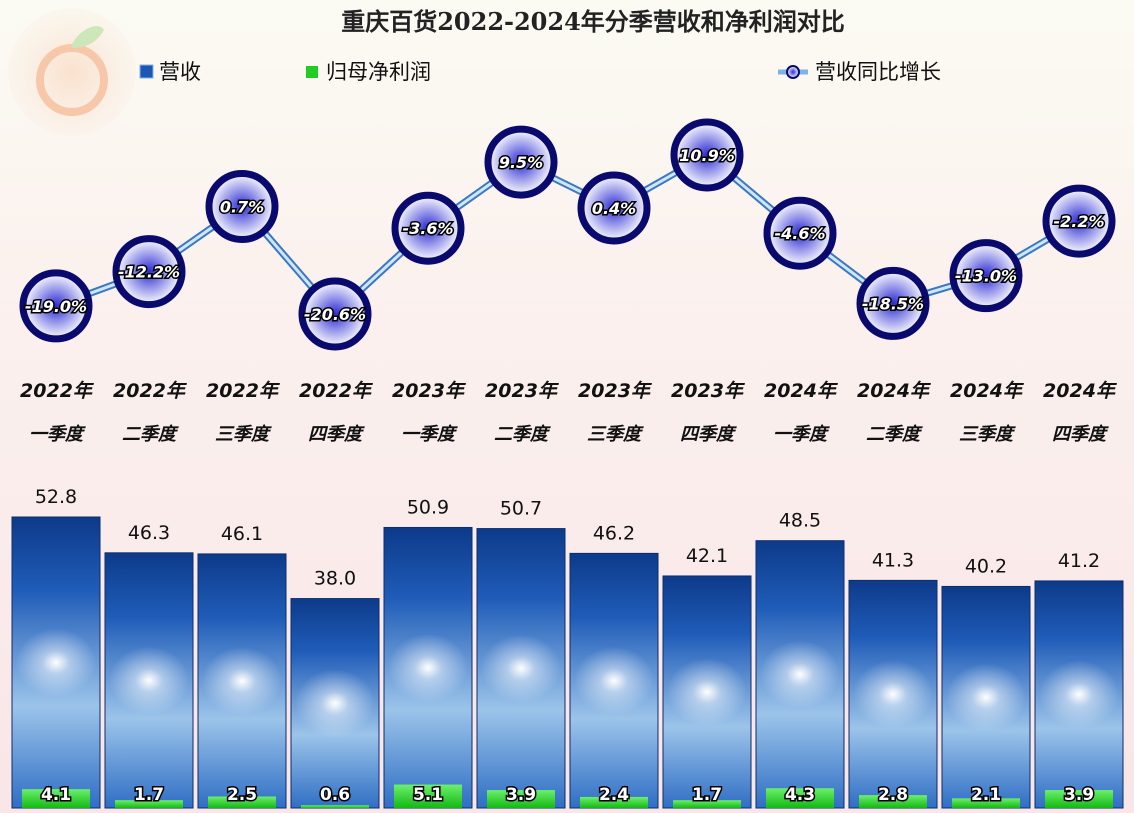  What do you see at coordinates (878, 72) in the screenshot?
I see `legend-growth-label: 营收同比增长` at bounding box center [878, 72].